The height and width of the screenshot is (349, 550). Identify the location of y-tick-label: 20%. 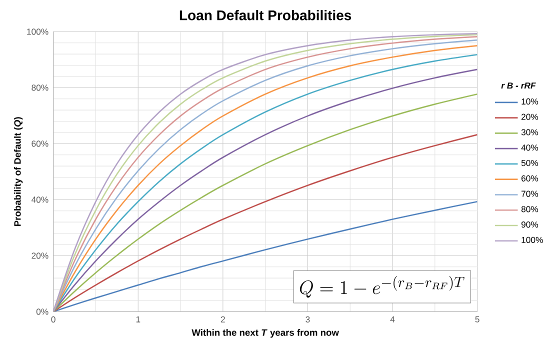
(40, 255).